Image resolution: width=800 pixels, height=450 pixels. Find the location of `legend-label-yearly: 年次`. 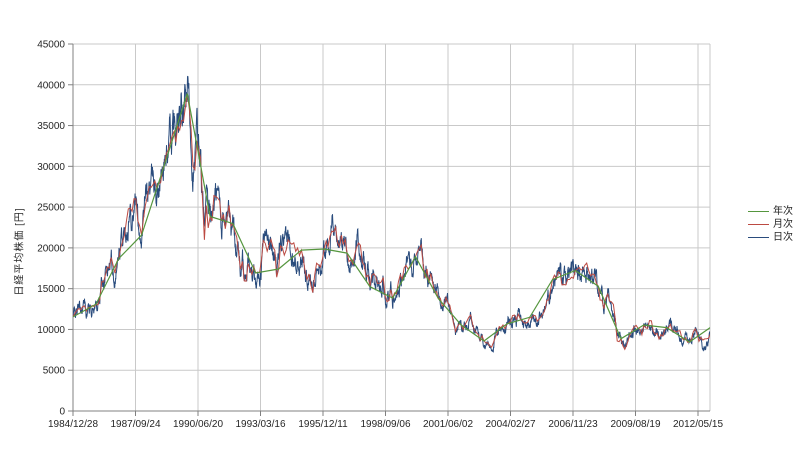

legend-label-yearly: 年次 is located at coordinates (783, 211).